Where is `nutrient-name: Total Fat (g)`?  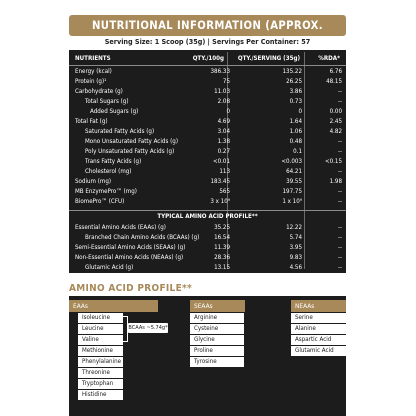
nutrient-name: Total Fat (g) is located at coordinates (91, 121).